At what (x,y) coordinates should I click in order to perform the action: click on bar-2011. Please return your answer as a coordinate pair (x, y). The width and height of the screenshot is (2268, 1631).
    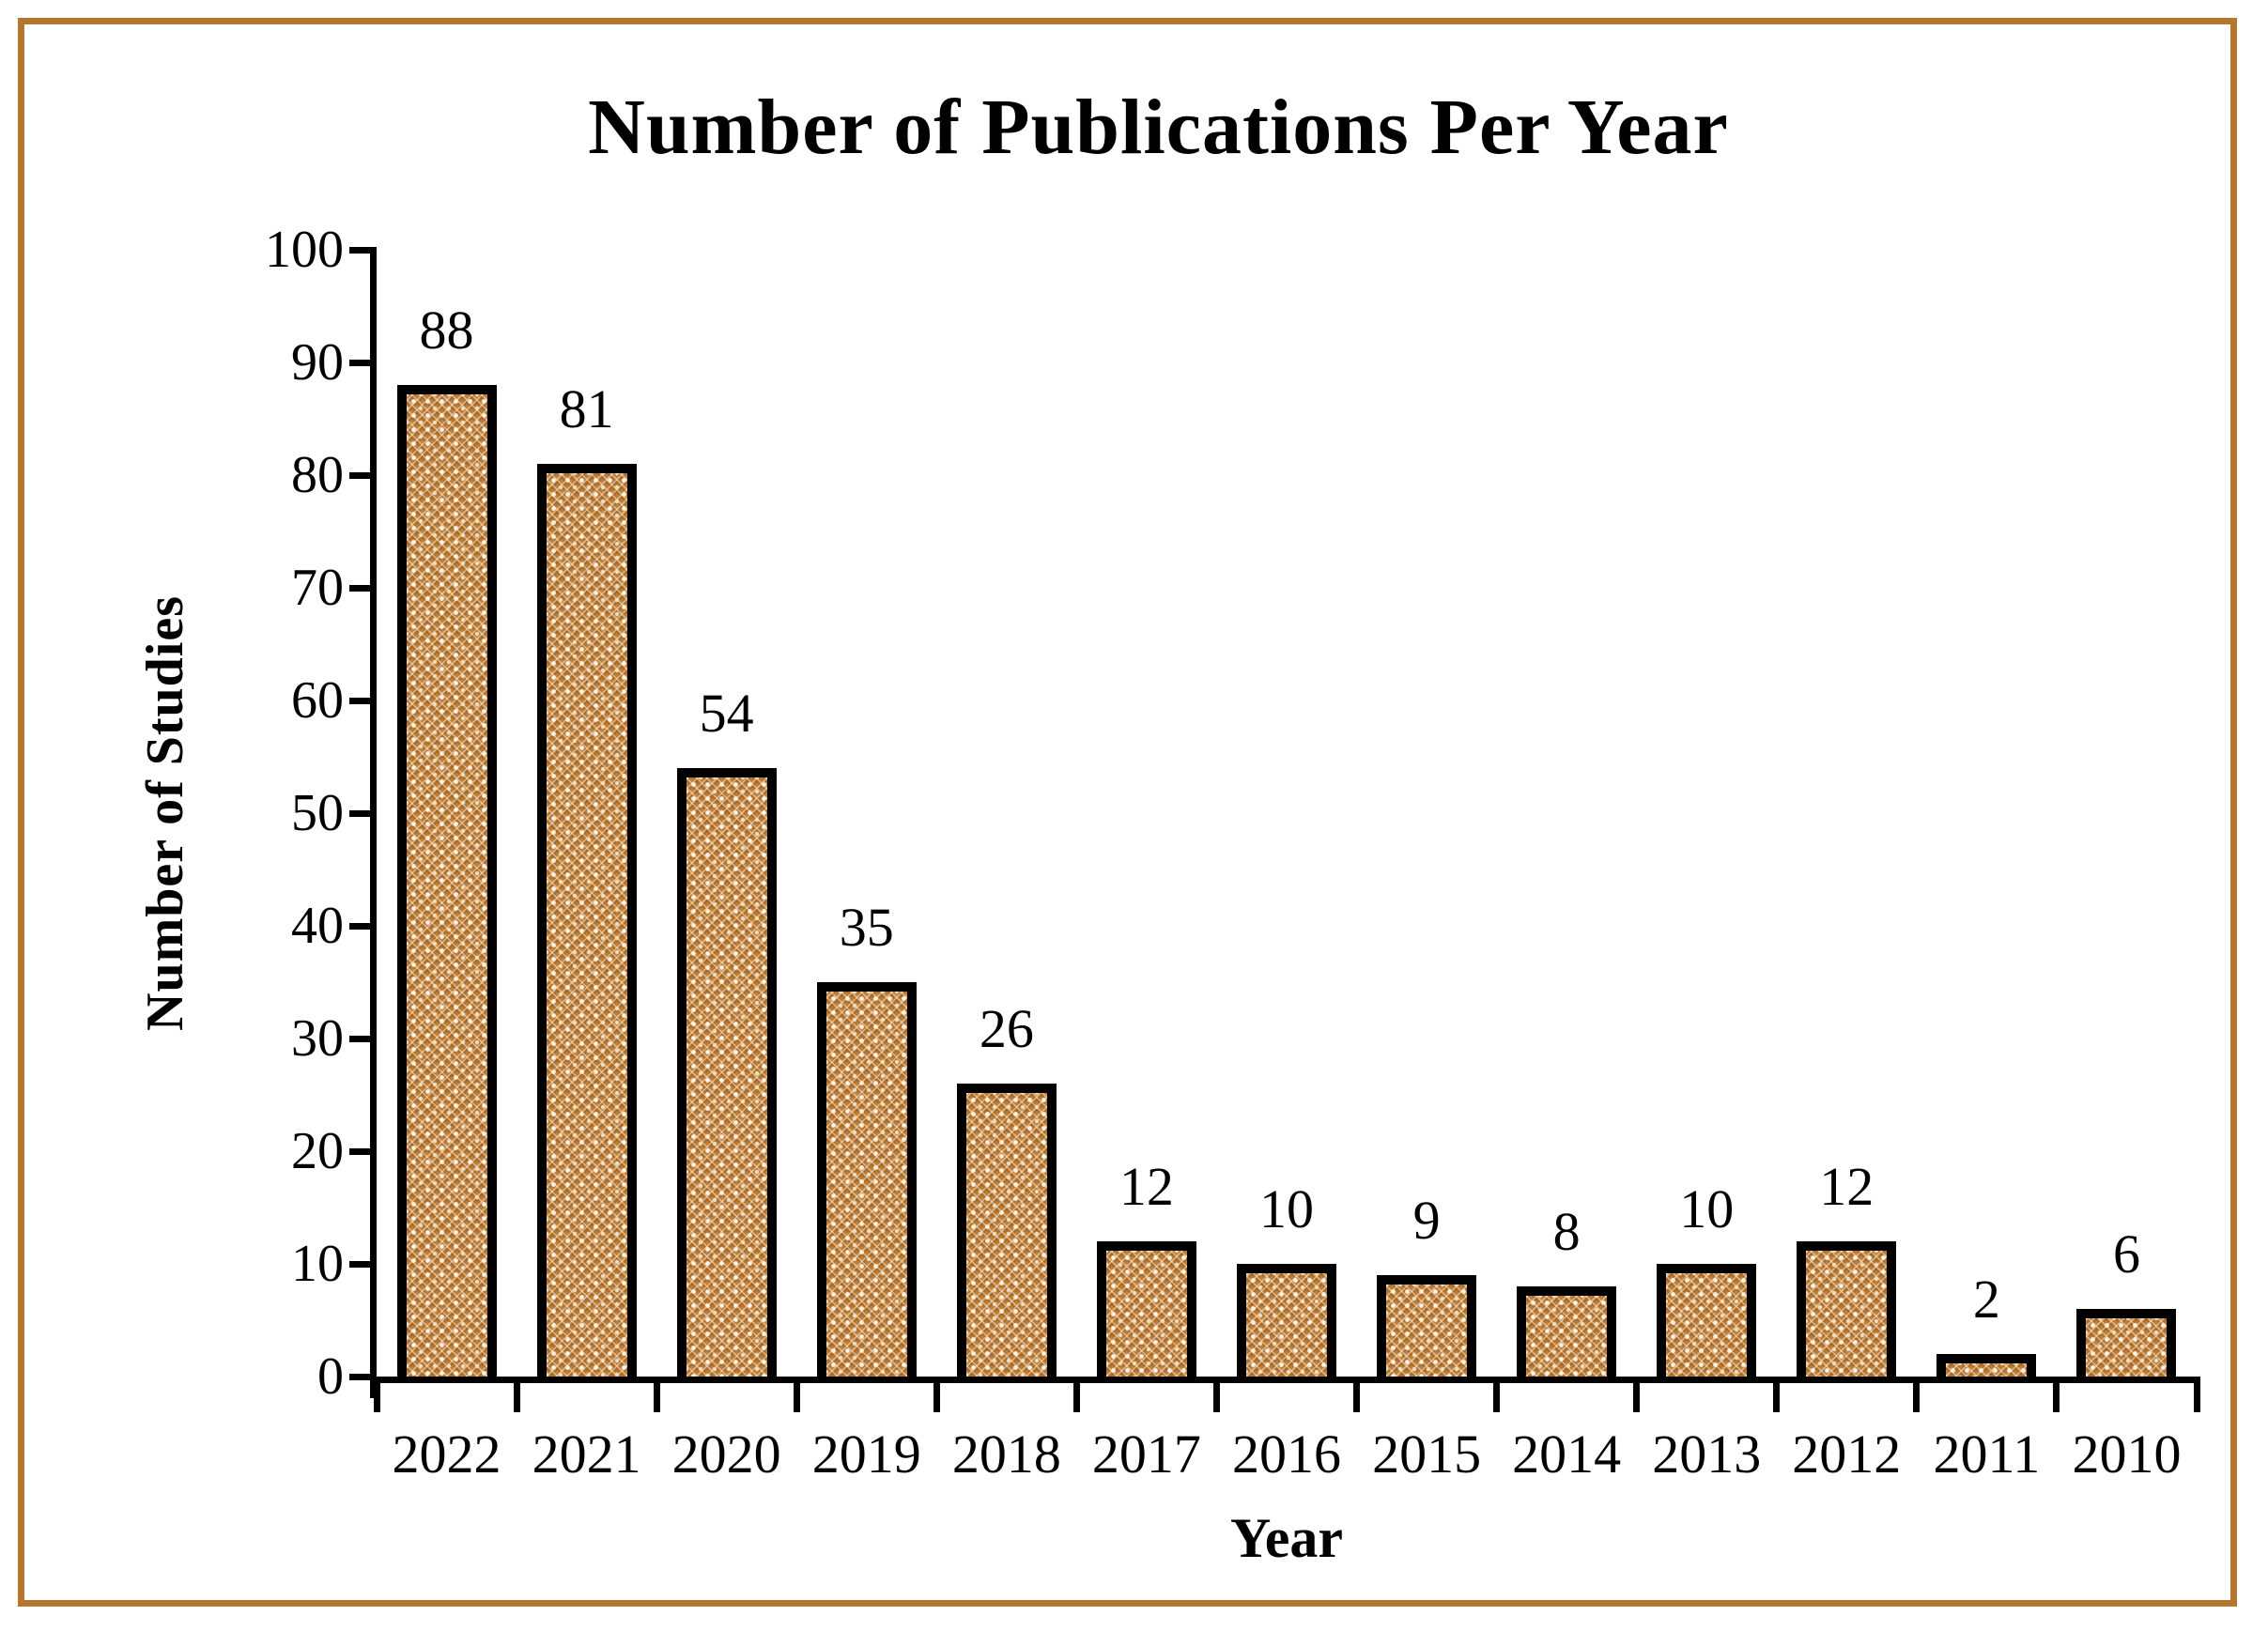
    Looking at the image, I should click on (1986, 1365).